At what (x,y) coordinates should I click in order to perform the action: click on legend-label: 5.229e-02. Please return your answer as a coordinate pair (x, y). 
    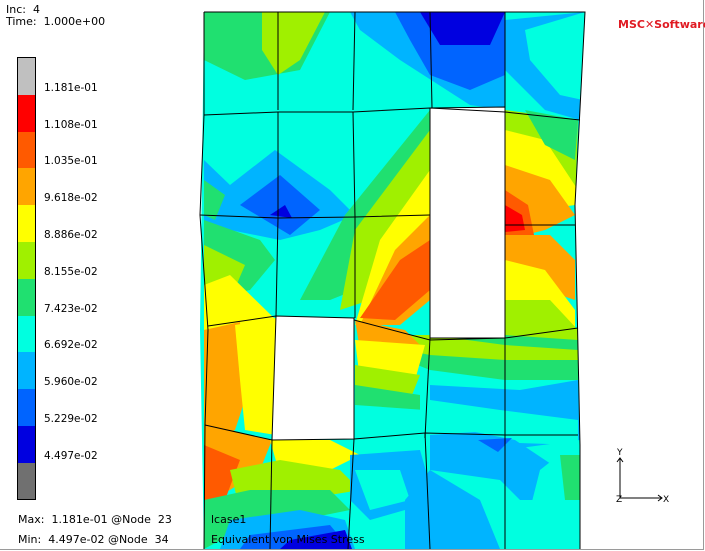
    Looking at the image, I should click on (71, 419).